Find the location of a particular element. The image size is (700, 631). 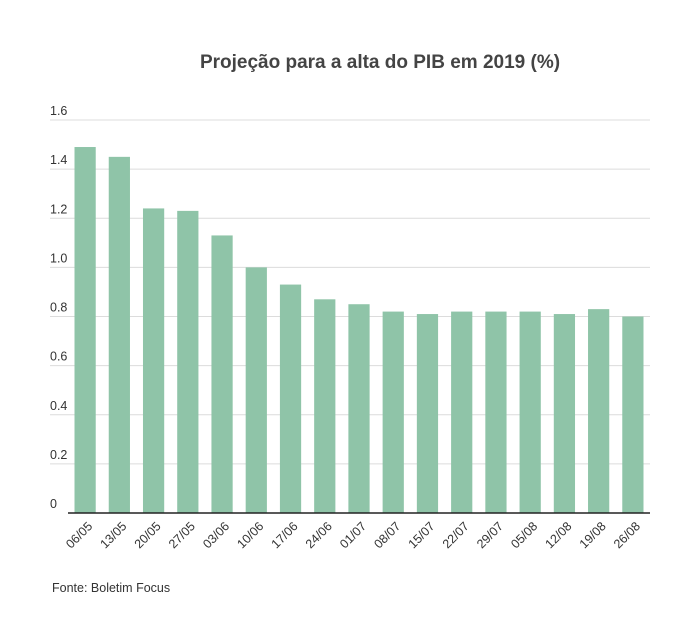

x-tick-label: 22/07 is located at coordinates (456, 535).